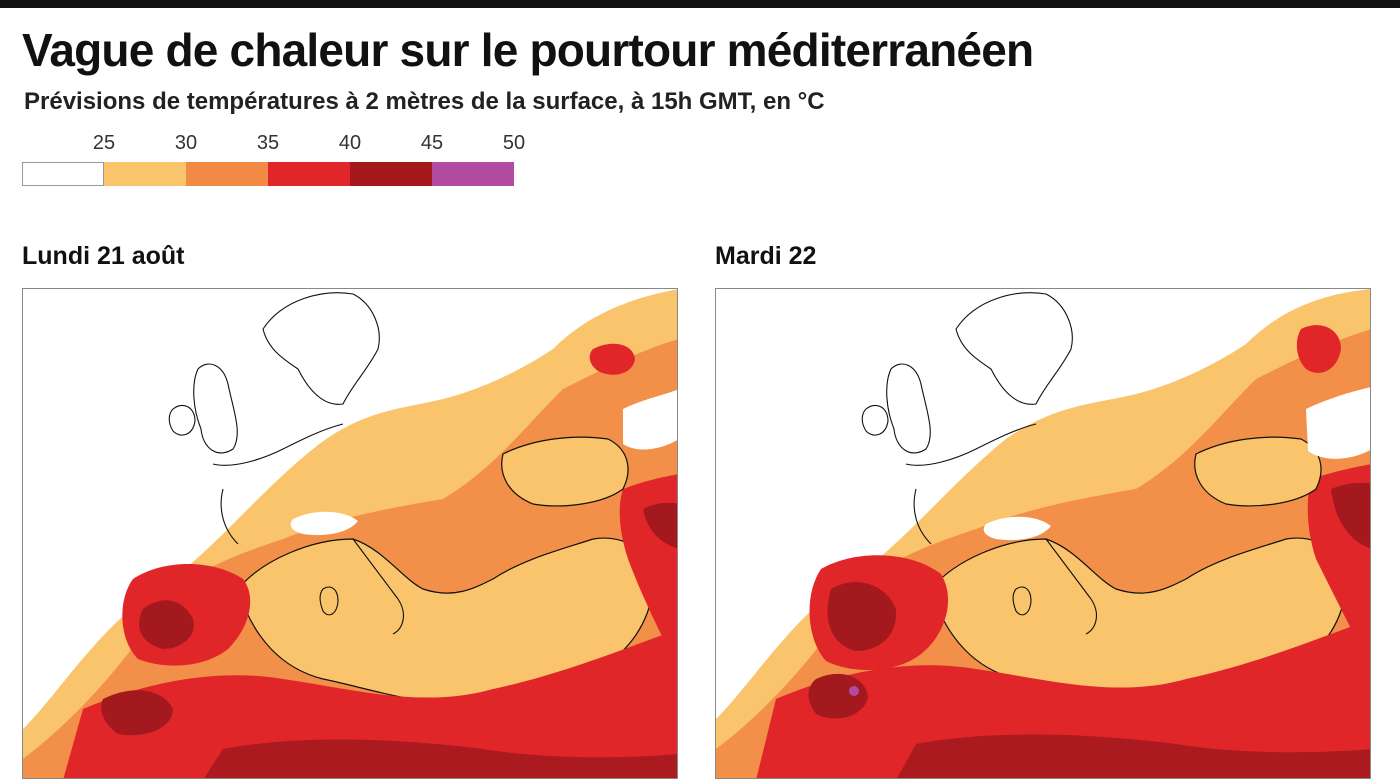 This screenshot has width=1400, height=779. What do you see at coordinates (186, 143) in the screenshot?
I see `legend-tick-30: 30` at bounding box center [186, 143].